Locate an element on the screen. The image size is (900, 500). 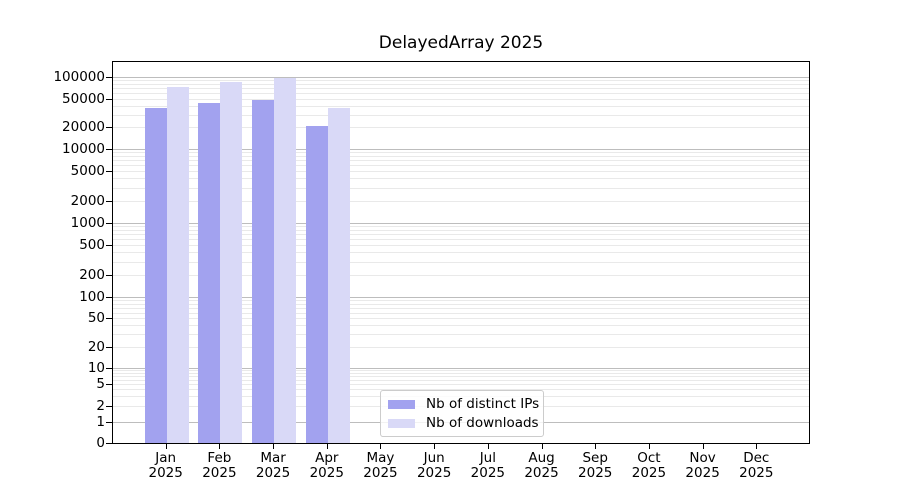
y-tick-label: 5 is located at coordinates (100, 384).